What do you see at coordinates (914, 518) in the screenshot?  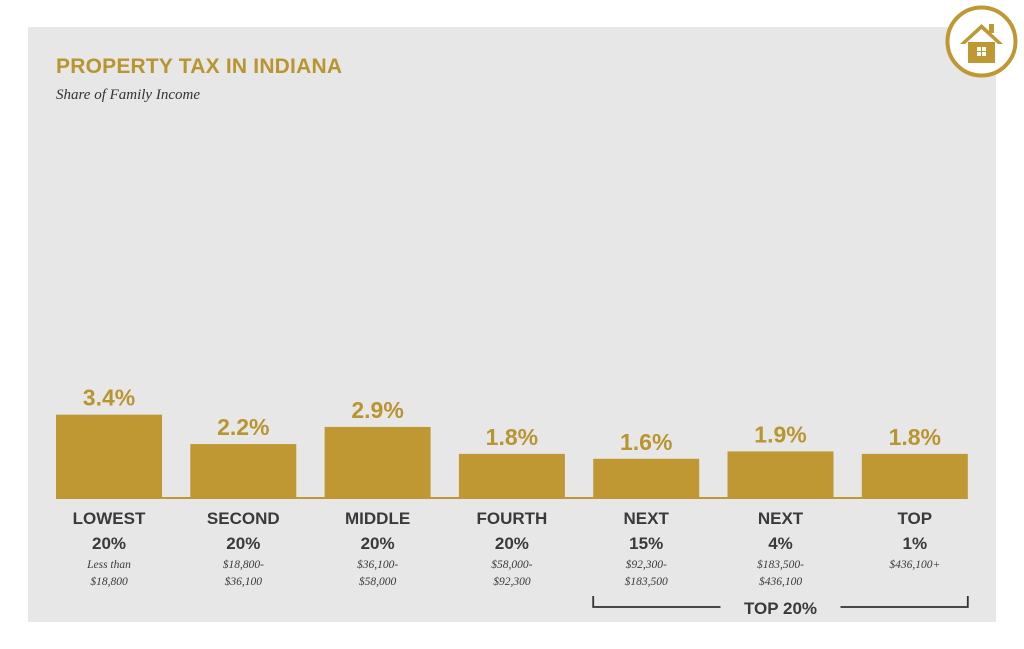 I see `category-label-7: TOP` at bounding box center [914, 518].